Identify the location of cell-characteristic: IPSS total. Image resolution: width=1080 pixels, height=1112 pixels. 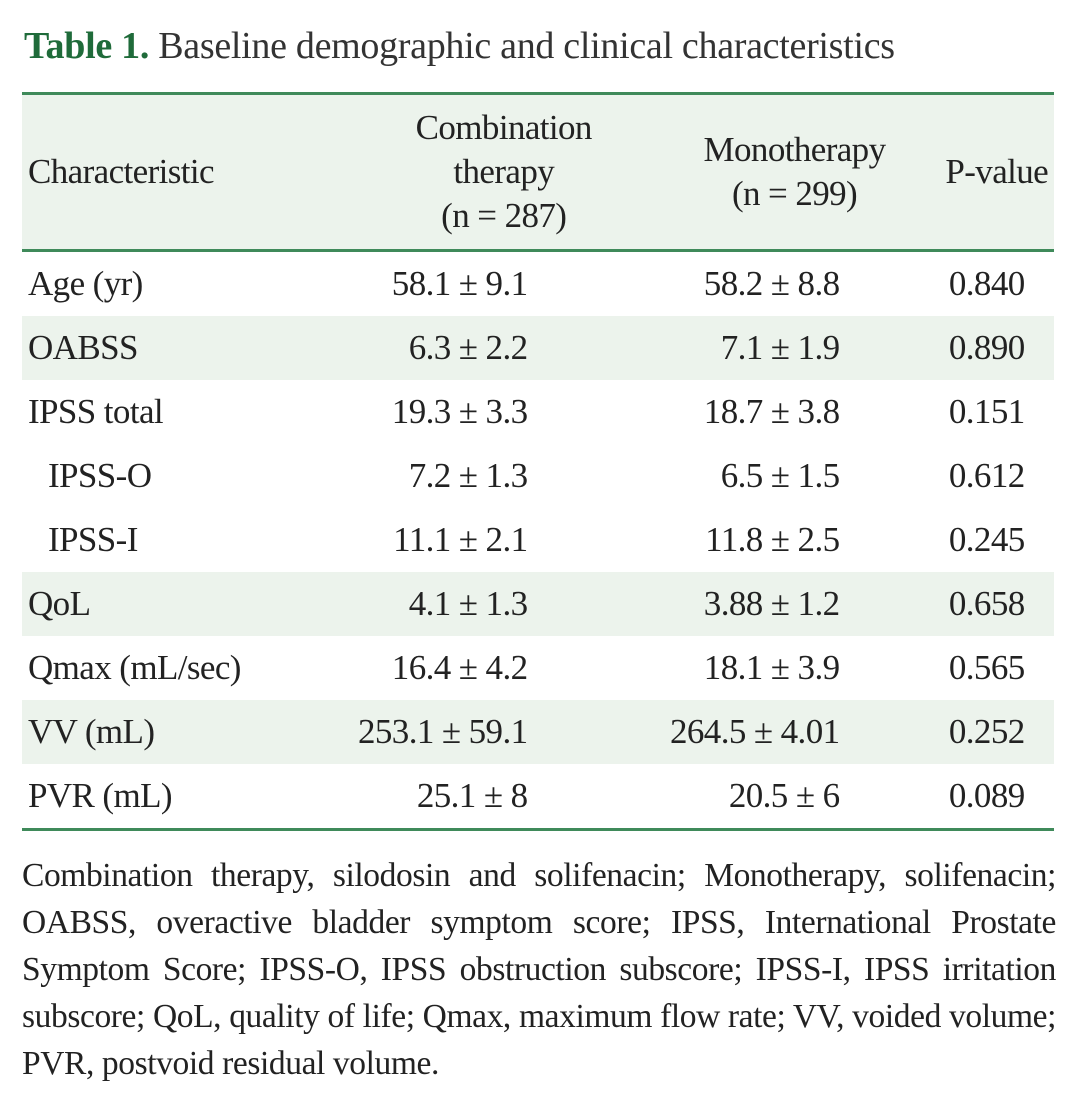
(96, 411).